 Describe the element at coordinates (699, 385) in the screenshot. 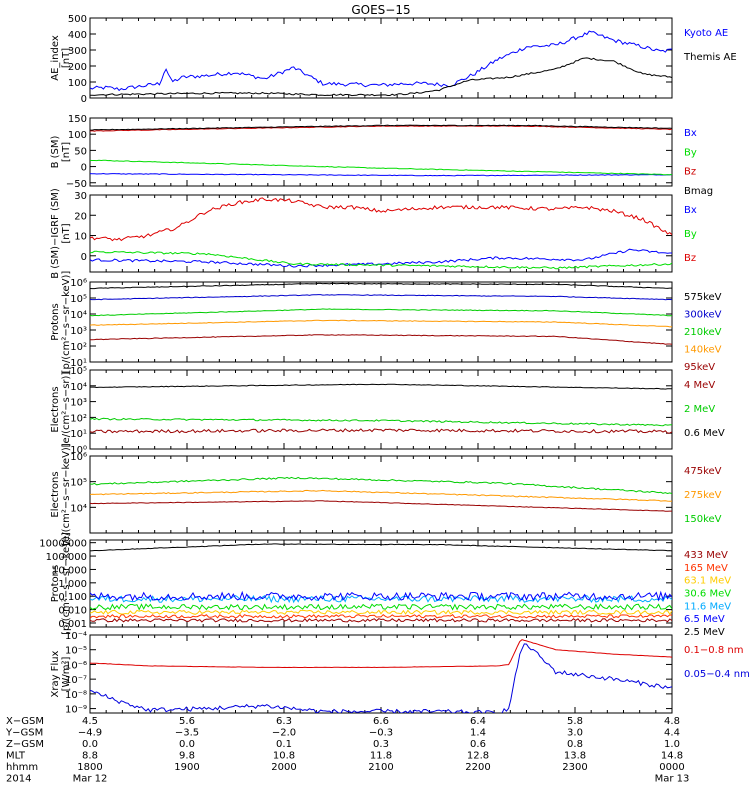

I see `legend-entry: 4 MeV` at that location.